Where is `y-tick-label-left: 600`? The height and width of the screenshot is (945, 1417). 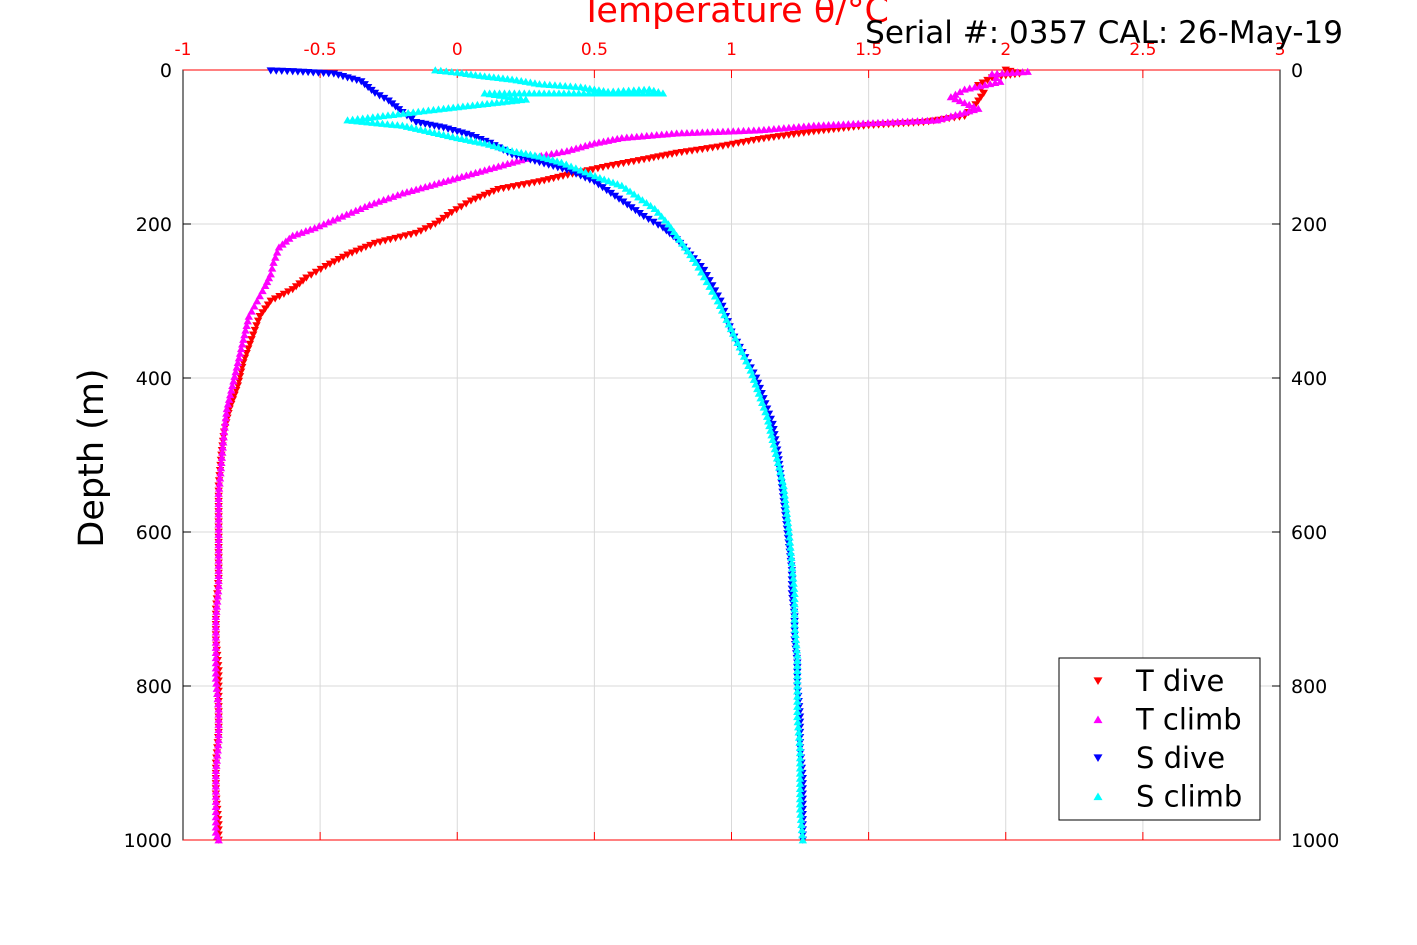
y-tick-label-left: 600 is located at coordinates (154, 533).